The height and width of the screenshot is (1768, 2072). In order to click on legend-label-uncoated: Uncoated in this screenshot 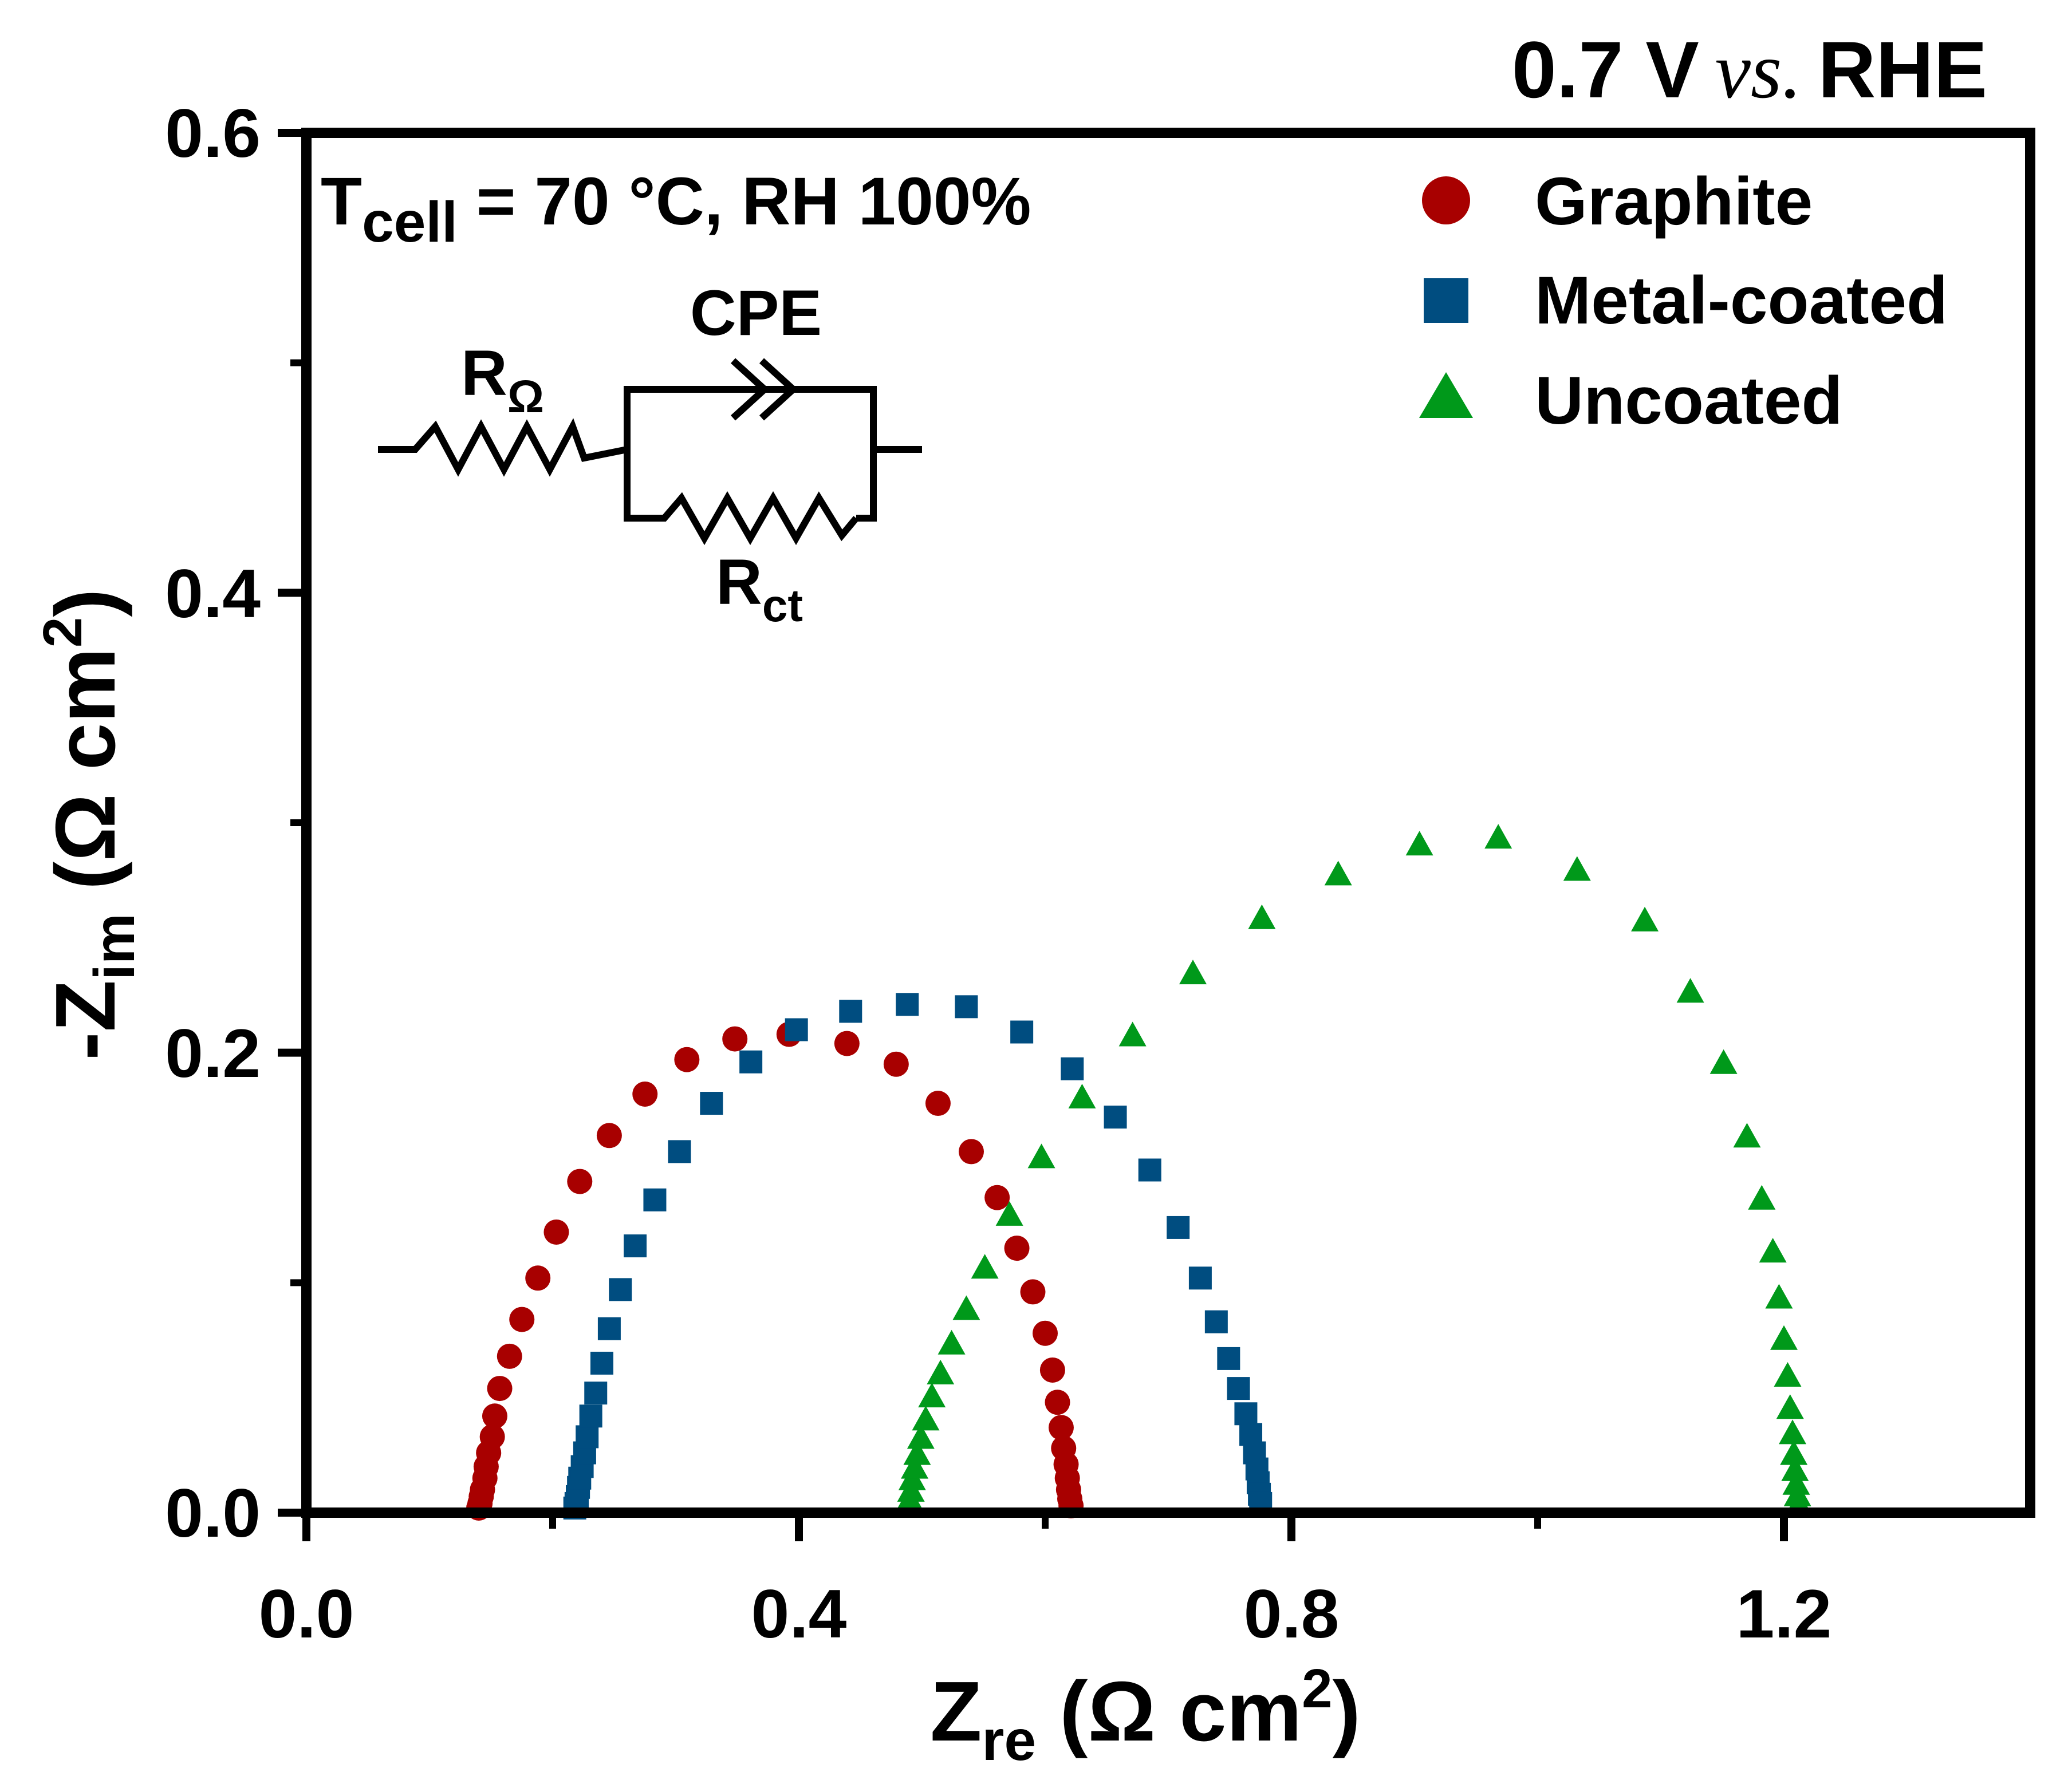, I will do `click(1689, 401)`.